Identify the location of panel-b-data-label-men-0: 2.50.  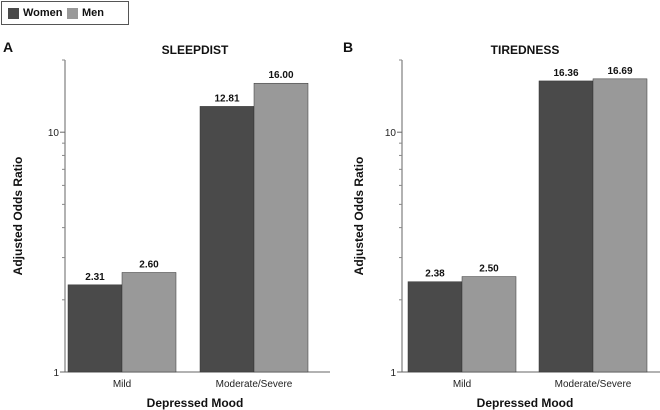
(489, 269).